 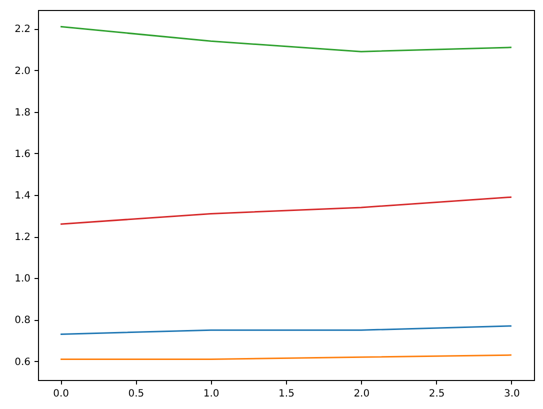 What do you see at coordinates (136, 394) in the screenshot?
I see `x-tick-label: 0.5` at bounding box center [136, 394].